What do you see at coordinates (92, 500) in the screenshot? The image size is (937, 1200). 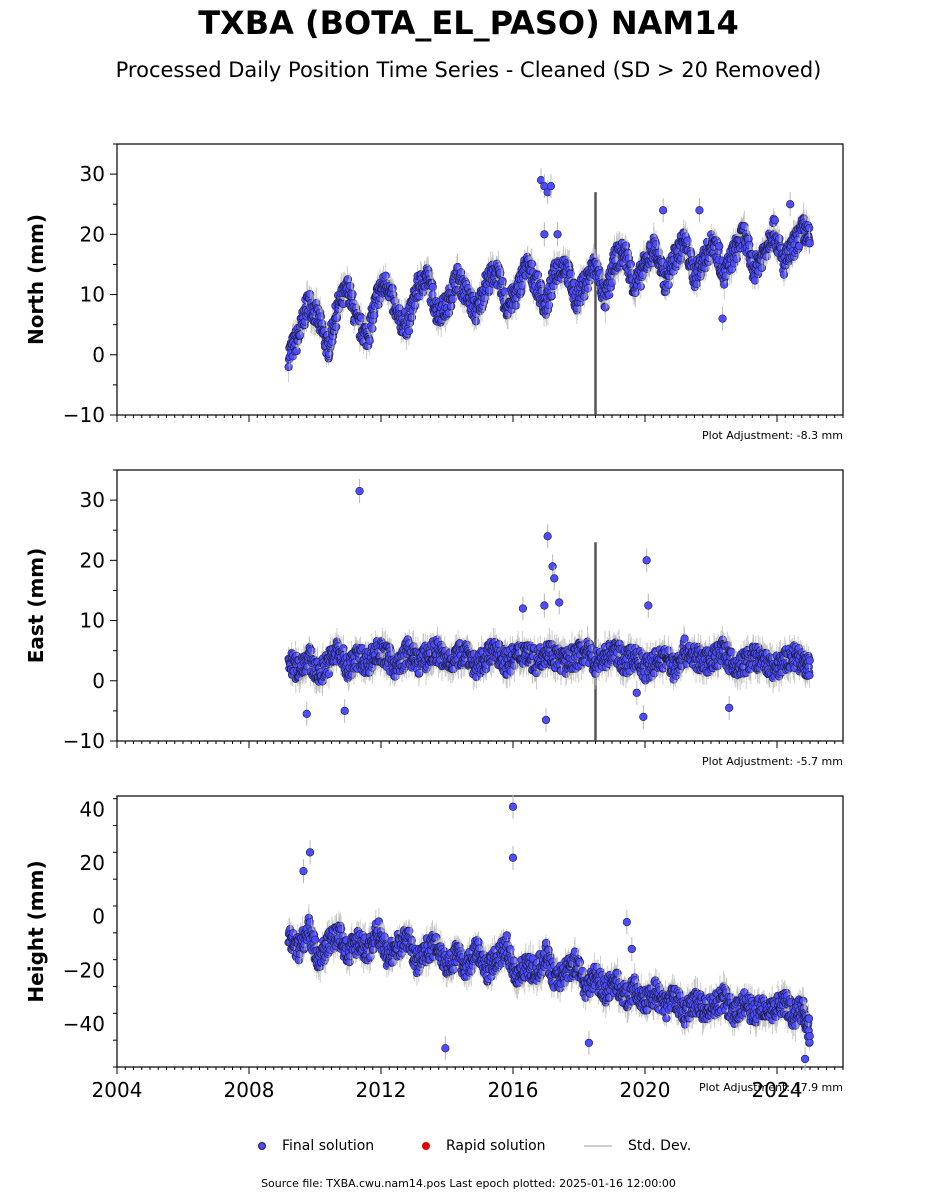 I see `east-y-tick-label: 30` at bounding box center [92, 500].